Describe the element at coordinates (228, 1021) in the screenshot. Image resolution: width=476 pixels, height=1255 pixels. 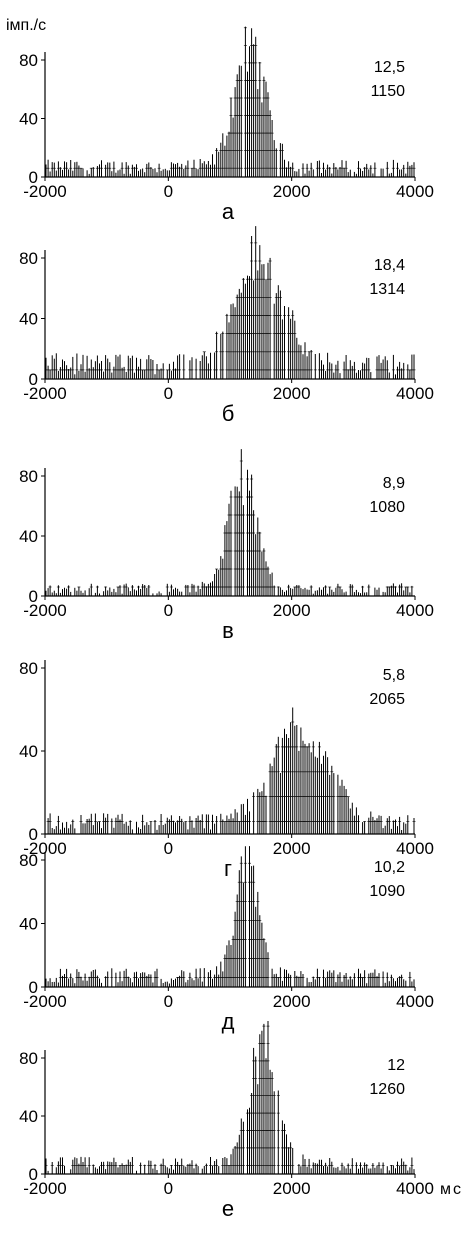
I see `panel-label: д` at that location.